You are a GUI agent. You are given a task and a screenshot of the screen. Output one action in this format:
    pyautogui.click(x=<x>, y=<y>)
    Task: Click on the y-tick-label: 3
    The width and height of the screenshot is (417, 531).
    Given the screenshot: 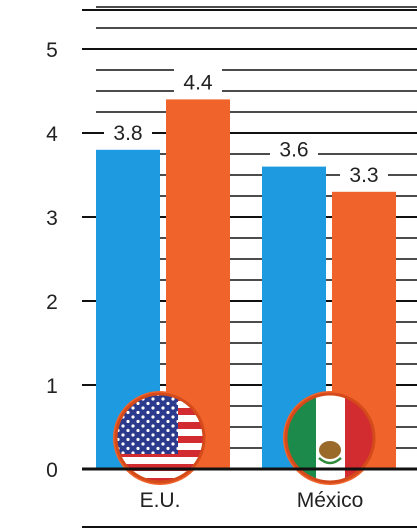 What is the action you would take?
    pyautogui.click(x=52, y=218)
    